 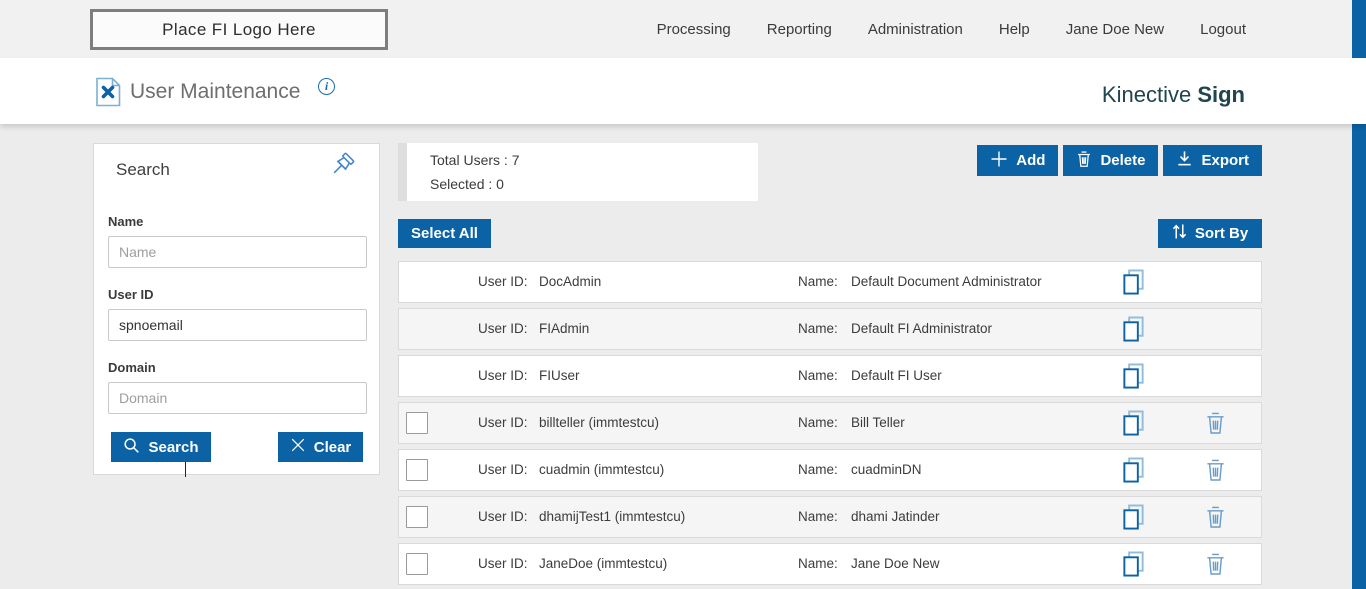 I want to click on fi-logo-placeholder: Place FI Logo Here, so click(x=239, y=29).